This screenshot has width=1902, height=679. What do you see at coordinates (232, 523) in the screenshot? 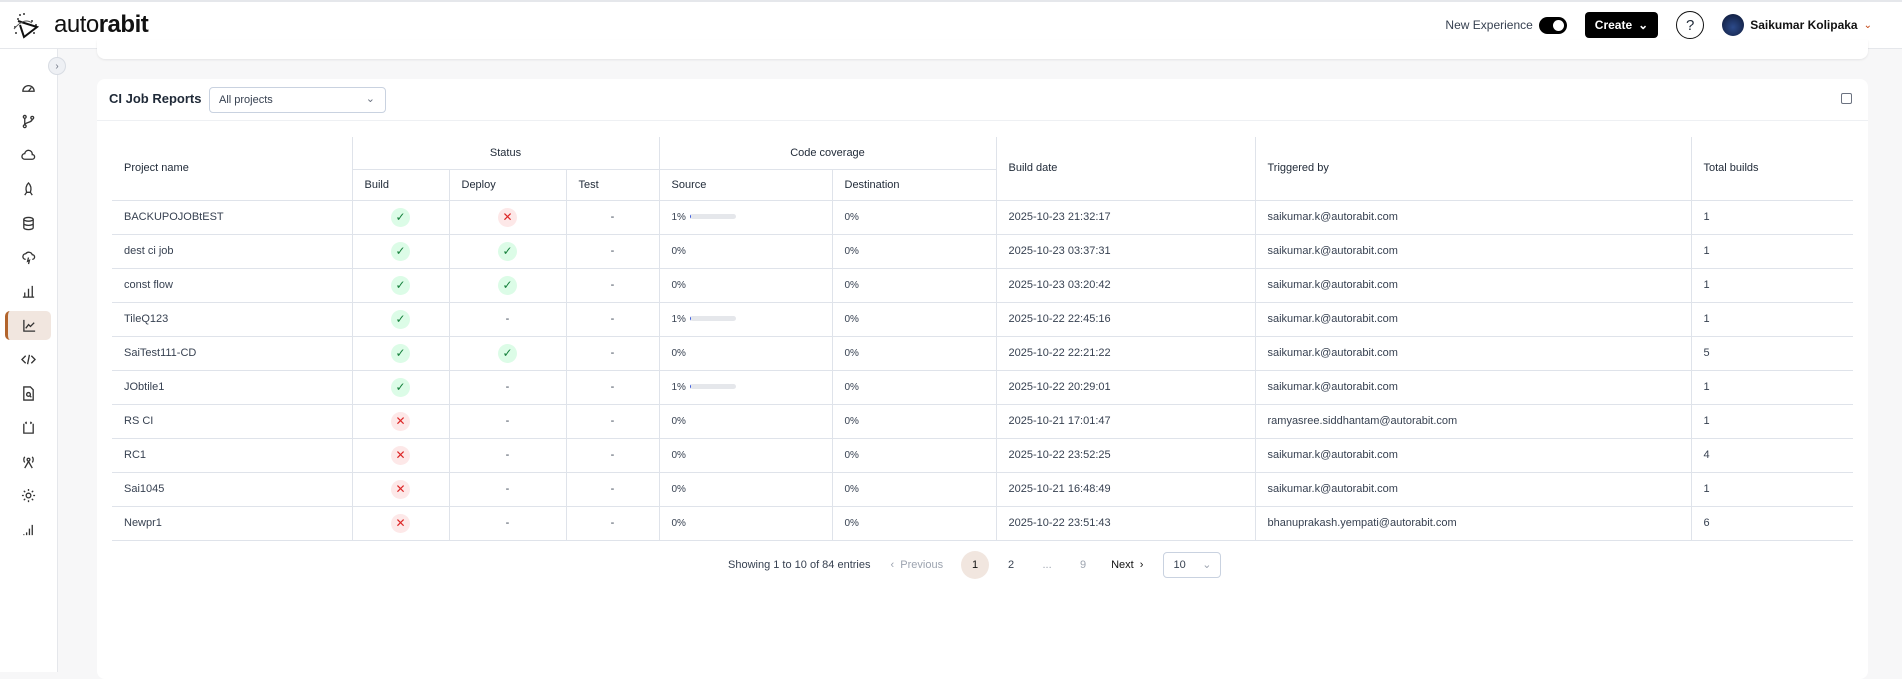
I see `project-name: Newpr1` at bounding box center [232, 523].